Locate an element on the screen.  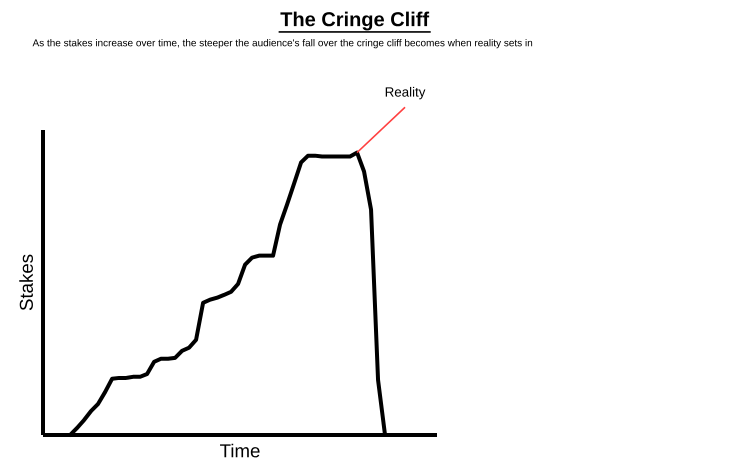
text: Reality is located at coordinates (406, 93).